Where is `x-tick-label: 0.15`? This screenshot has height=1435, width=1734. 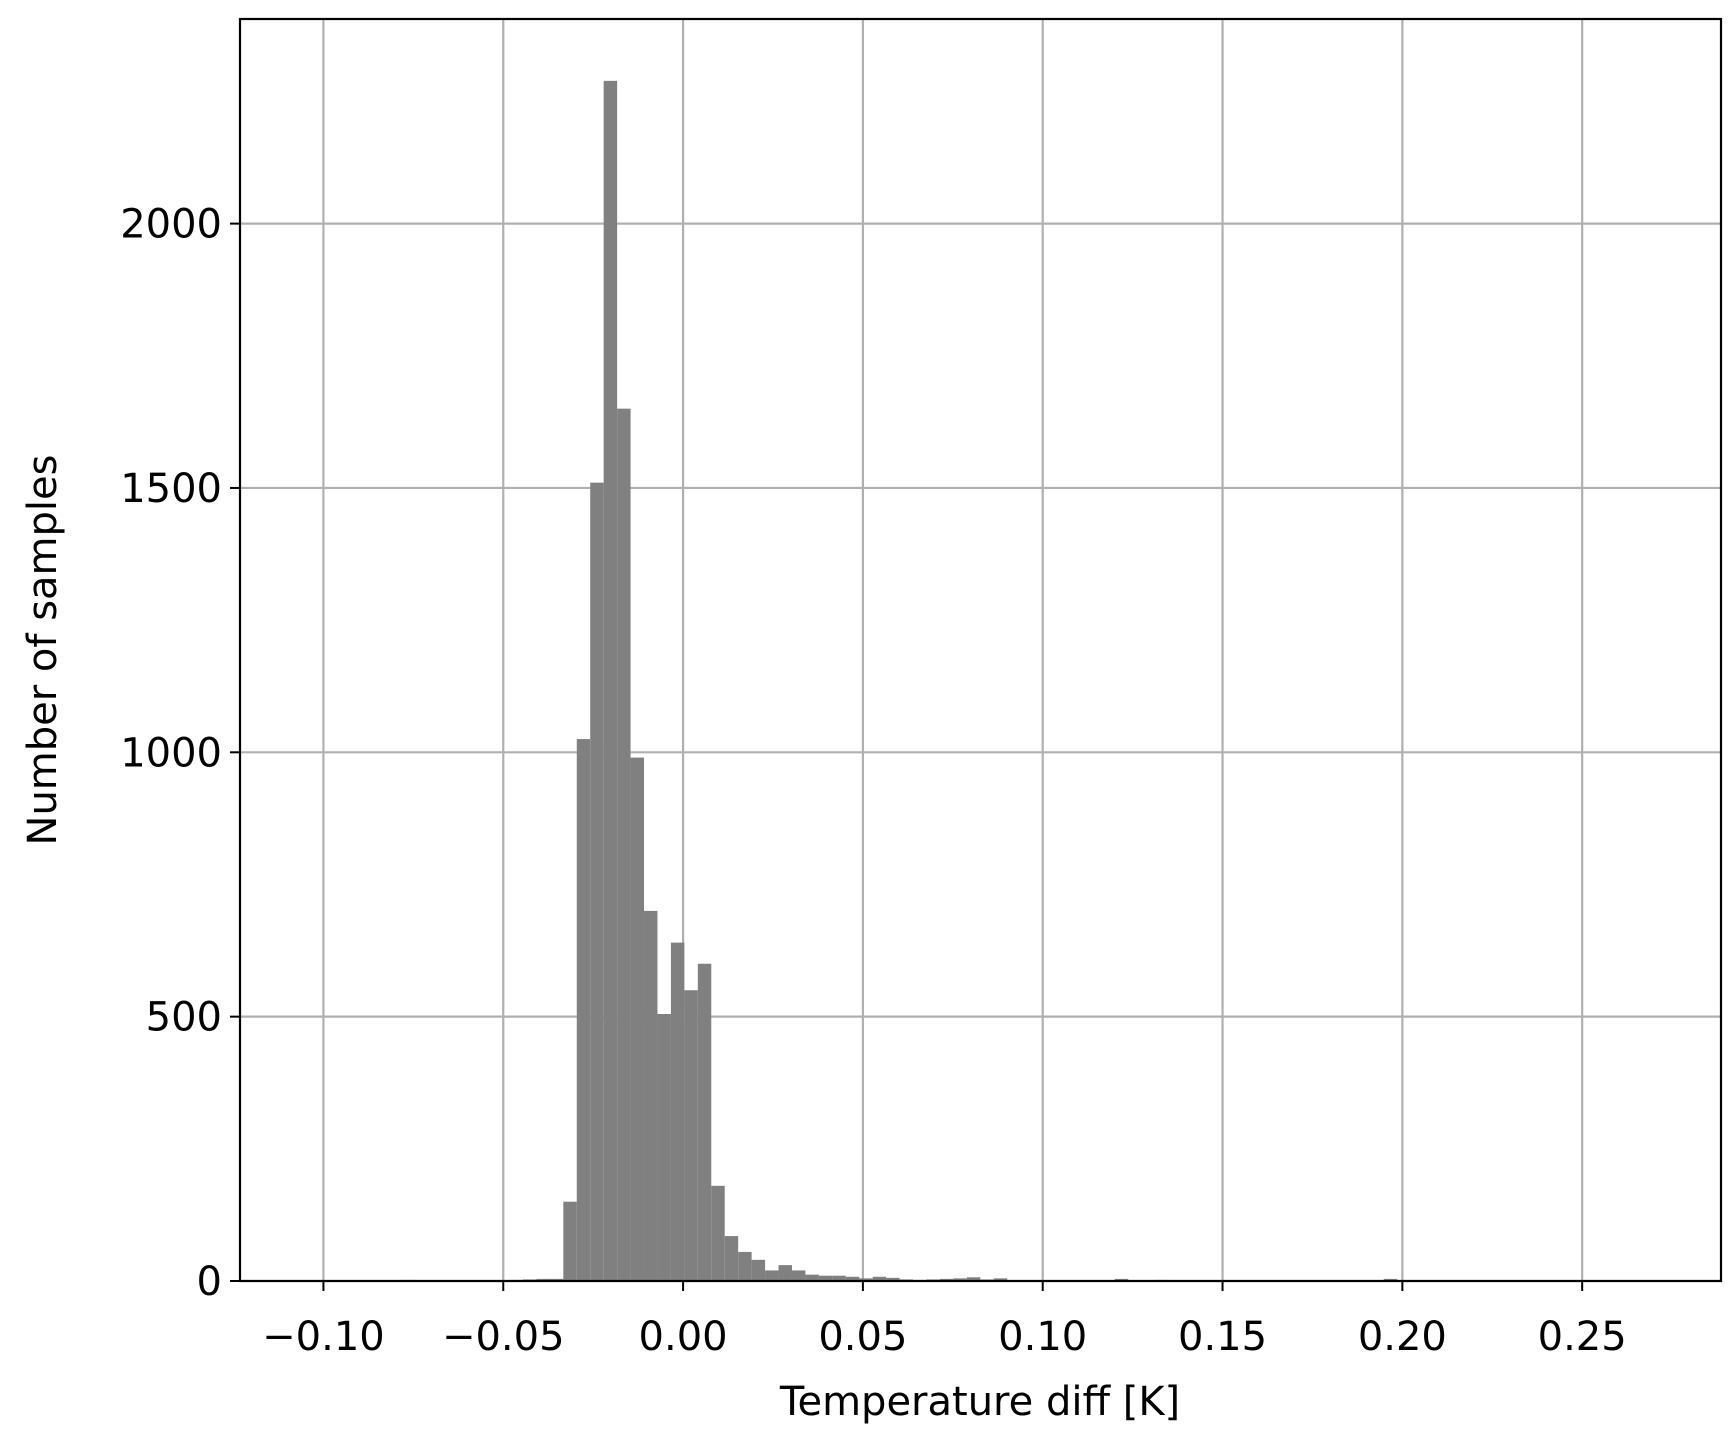 x-tick-label: 0.15 is located at coordinates (1222, 1337).